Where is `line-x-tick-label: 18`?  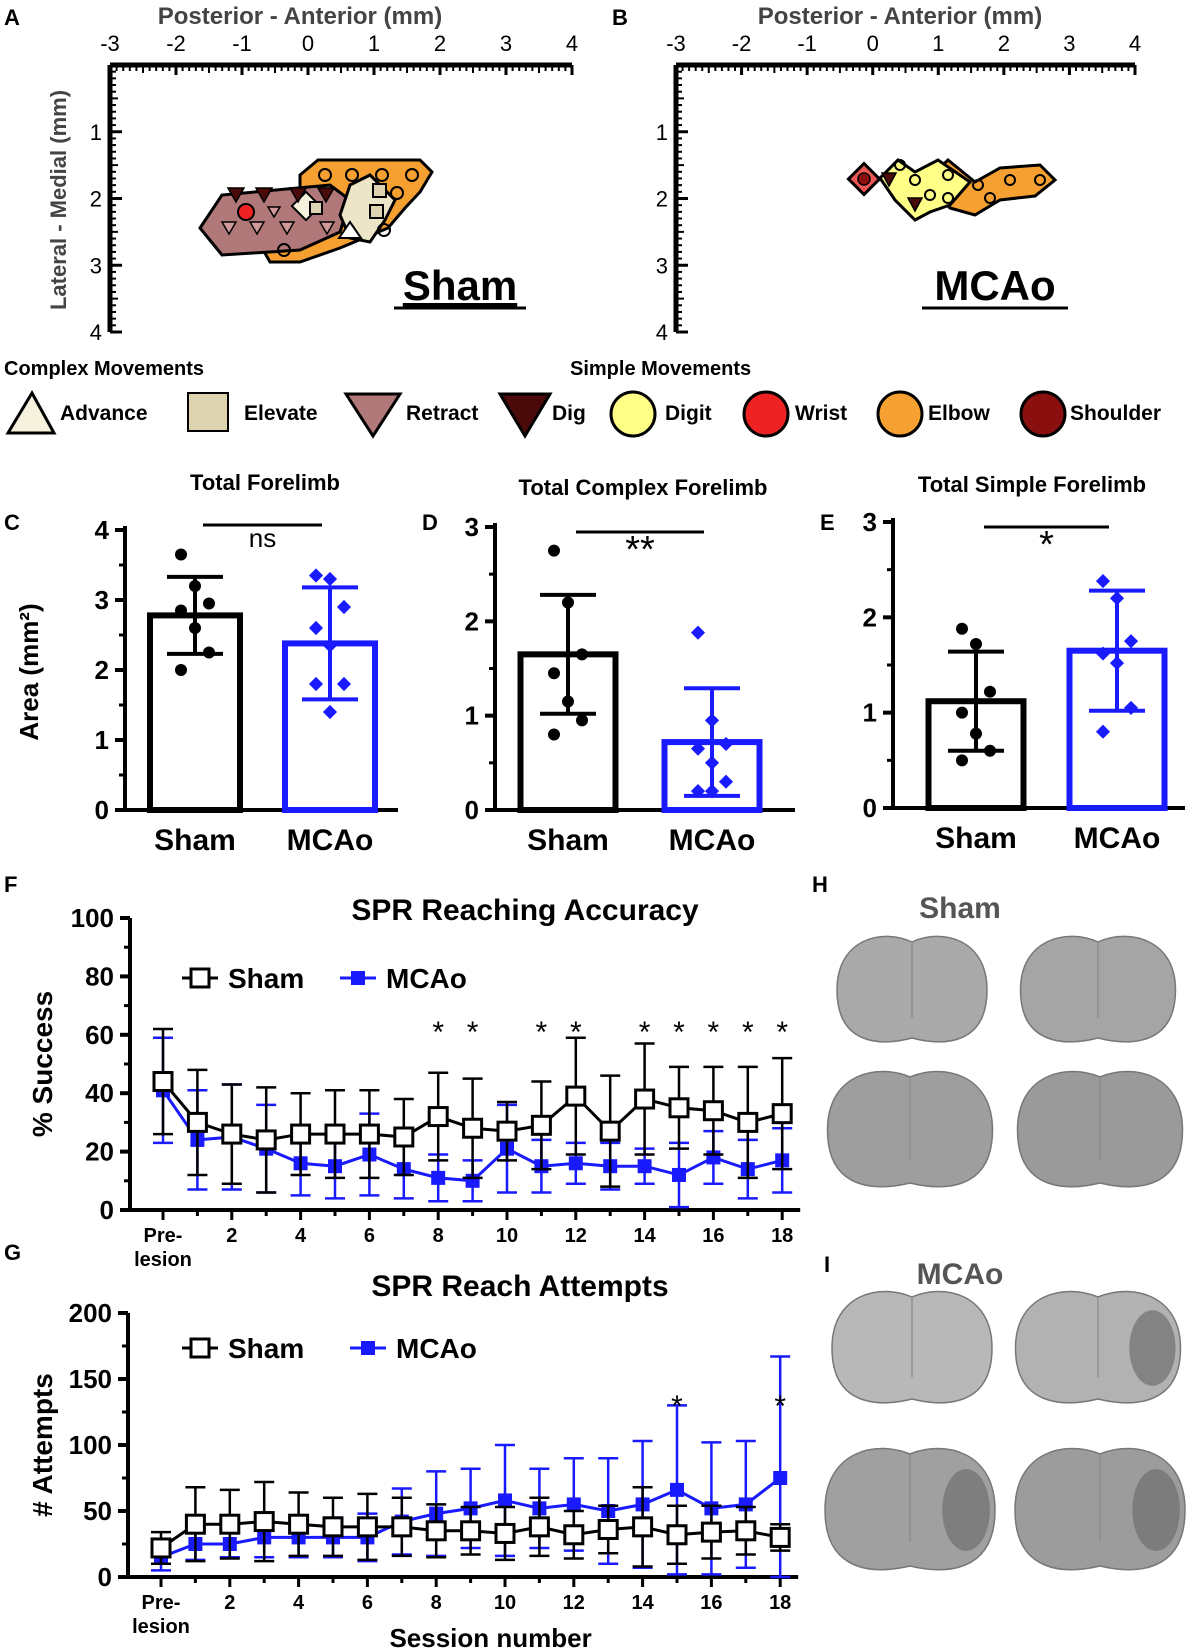
line-x-tick-label: 18 is located at coordinates (782, 1236).